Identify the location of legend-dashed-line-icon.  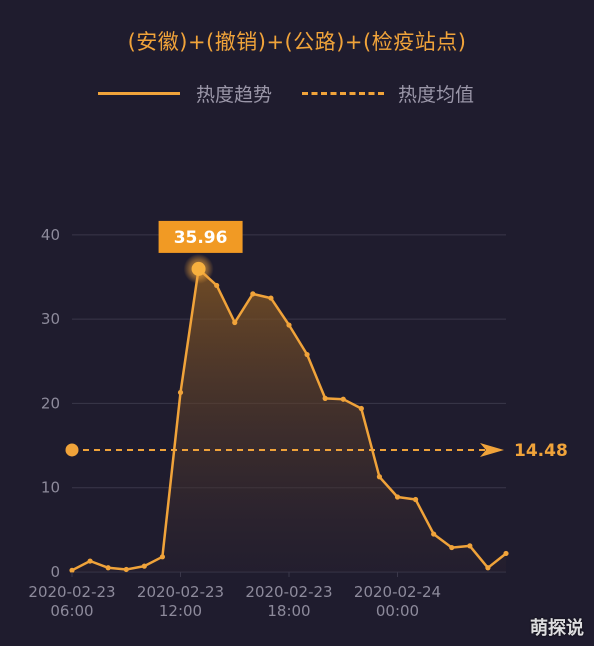
(343, 93).